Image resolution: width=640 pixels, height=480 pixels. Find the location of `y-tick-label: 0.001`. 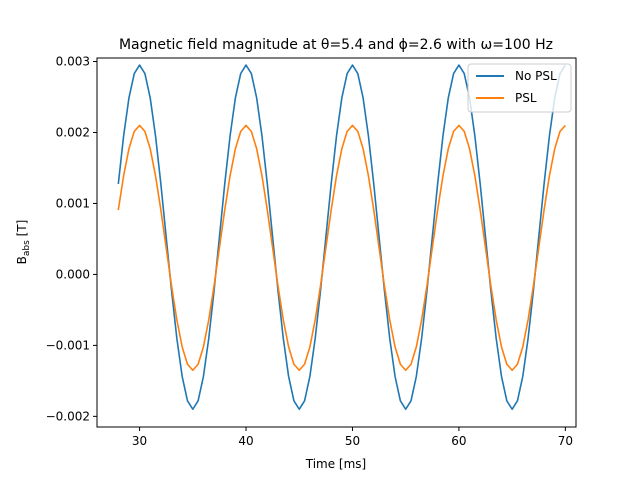

y-tick-label: 0.001 is located at coordinates (73, 203).